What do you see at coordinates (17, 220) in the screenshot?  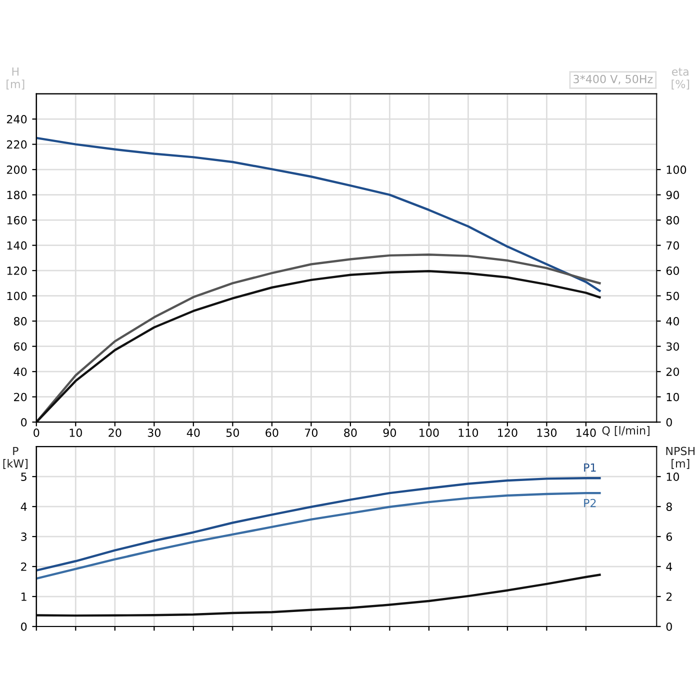 I see `y-tick-label: 160` at bounding box center [17, 220].